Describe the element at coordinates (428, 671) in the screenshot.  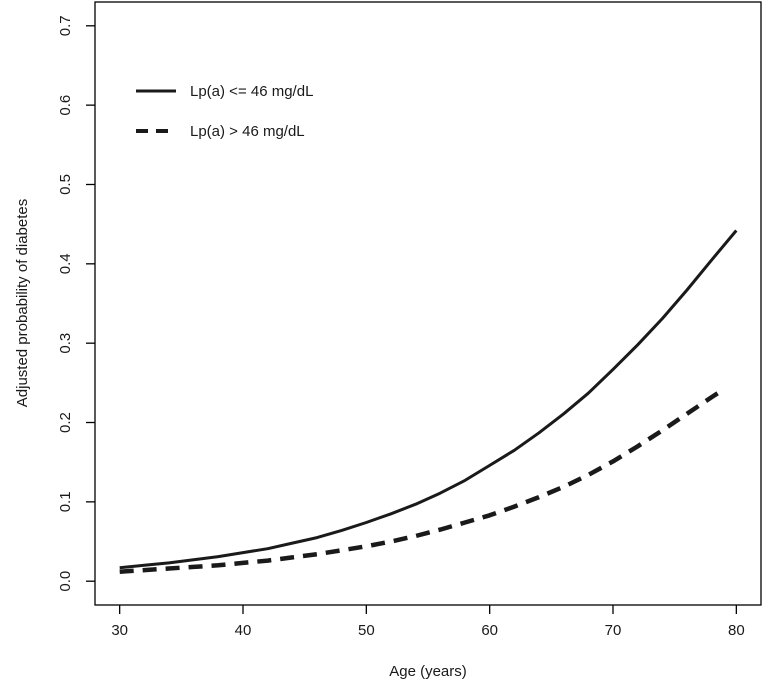
I see `x-axis-title: Age (years)` at that location.